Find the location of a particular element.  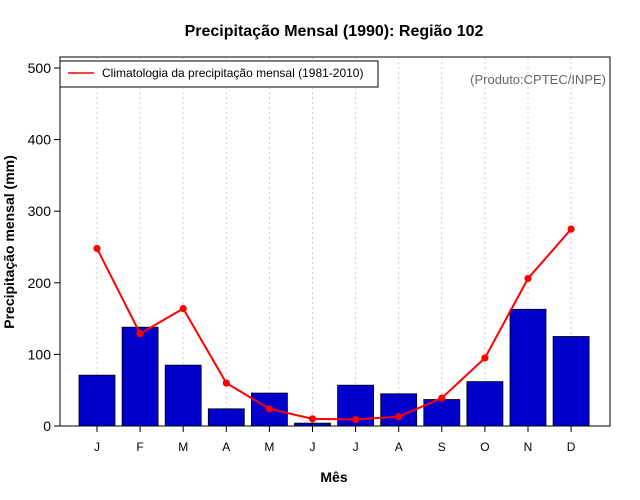

y-axis-title: Precipitação mensal (mm) is located at coordinates (9, 242).